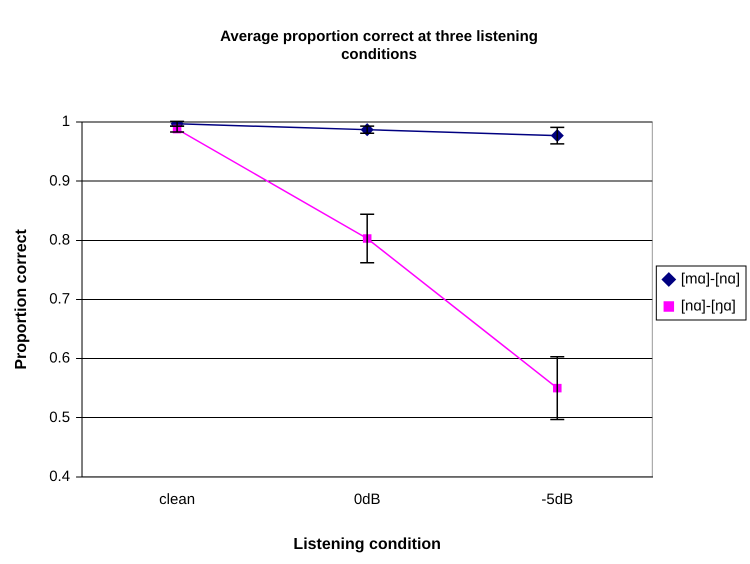 The image size is (750, 564). What do you see at coordinates (557, 499) in the screenshot?
I see `x-tick-label: -5dB` at bounding box center [557, 499].